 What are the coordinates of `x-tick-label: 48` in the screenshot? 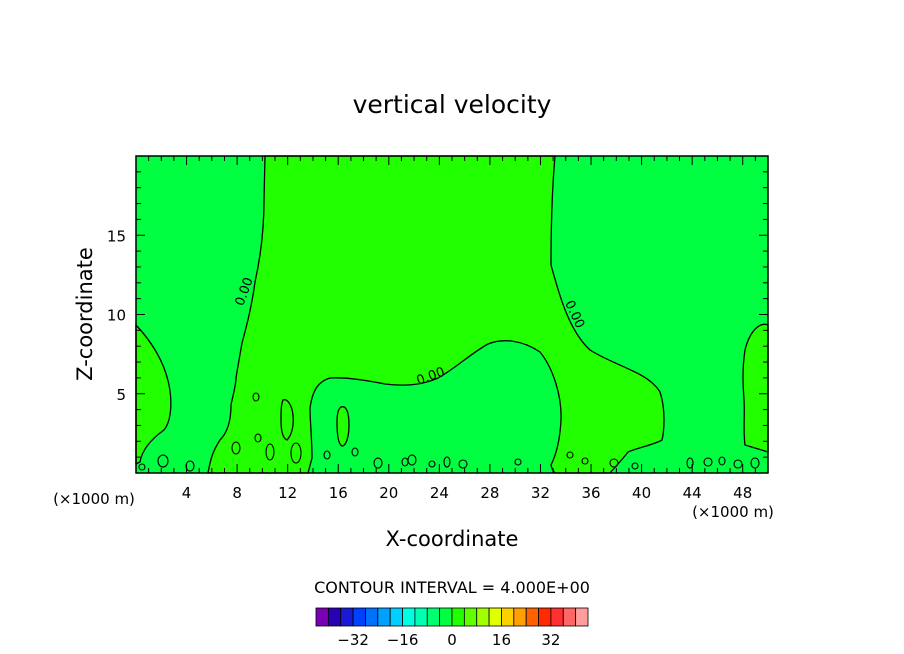 It's located at (742, 493).